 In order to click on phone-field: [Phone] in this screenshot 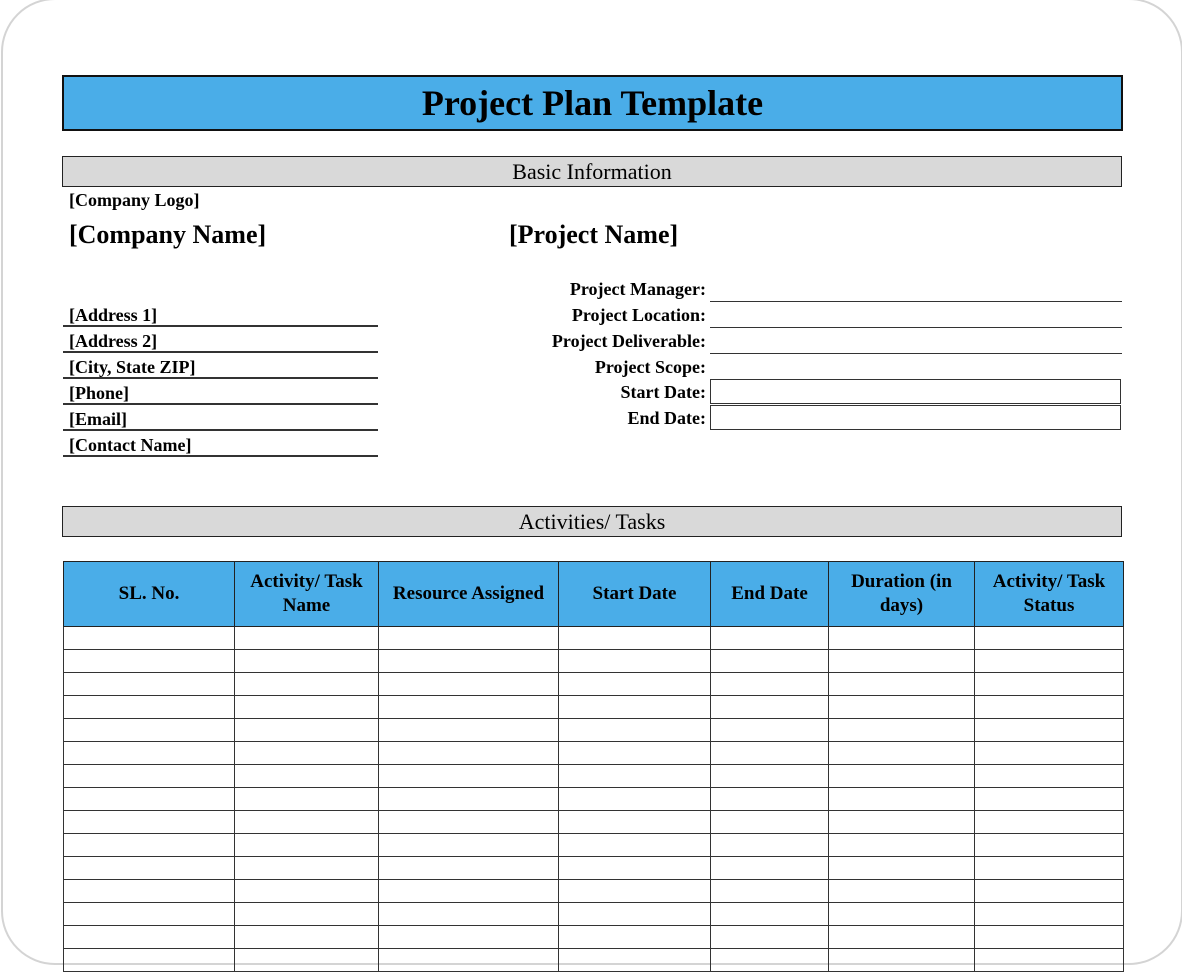, I will do `click(220, 393)`.